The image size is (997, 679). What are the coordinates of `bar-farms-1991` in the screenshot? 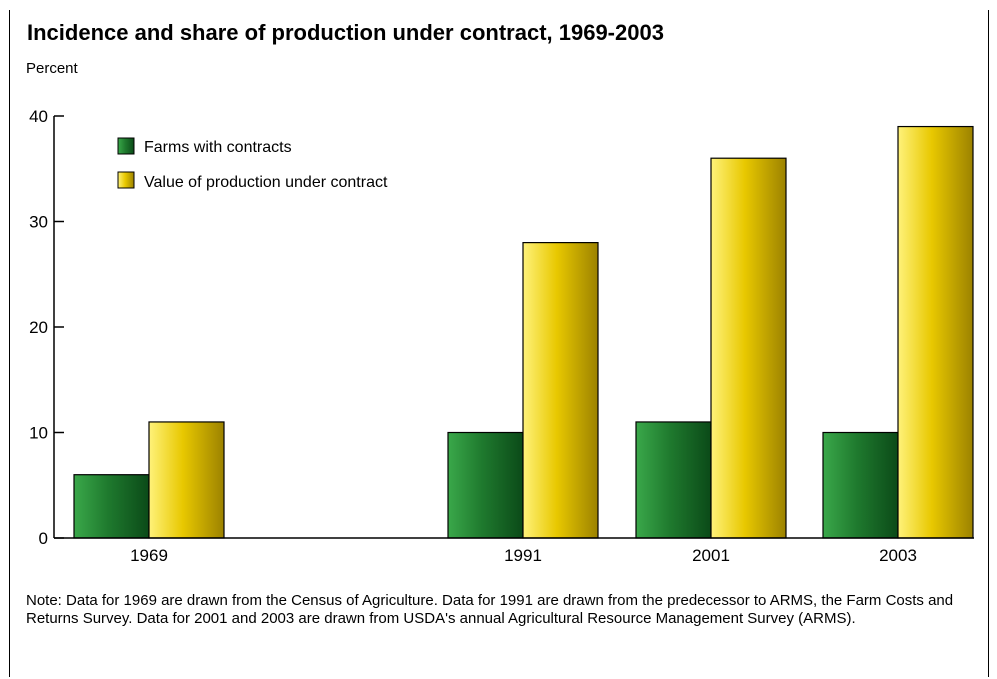 It's located at (485, 485).